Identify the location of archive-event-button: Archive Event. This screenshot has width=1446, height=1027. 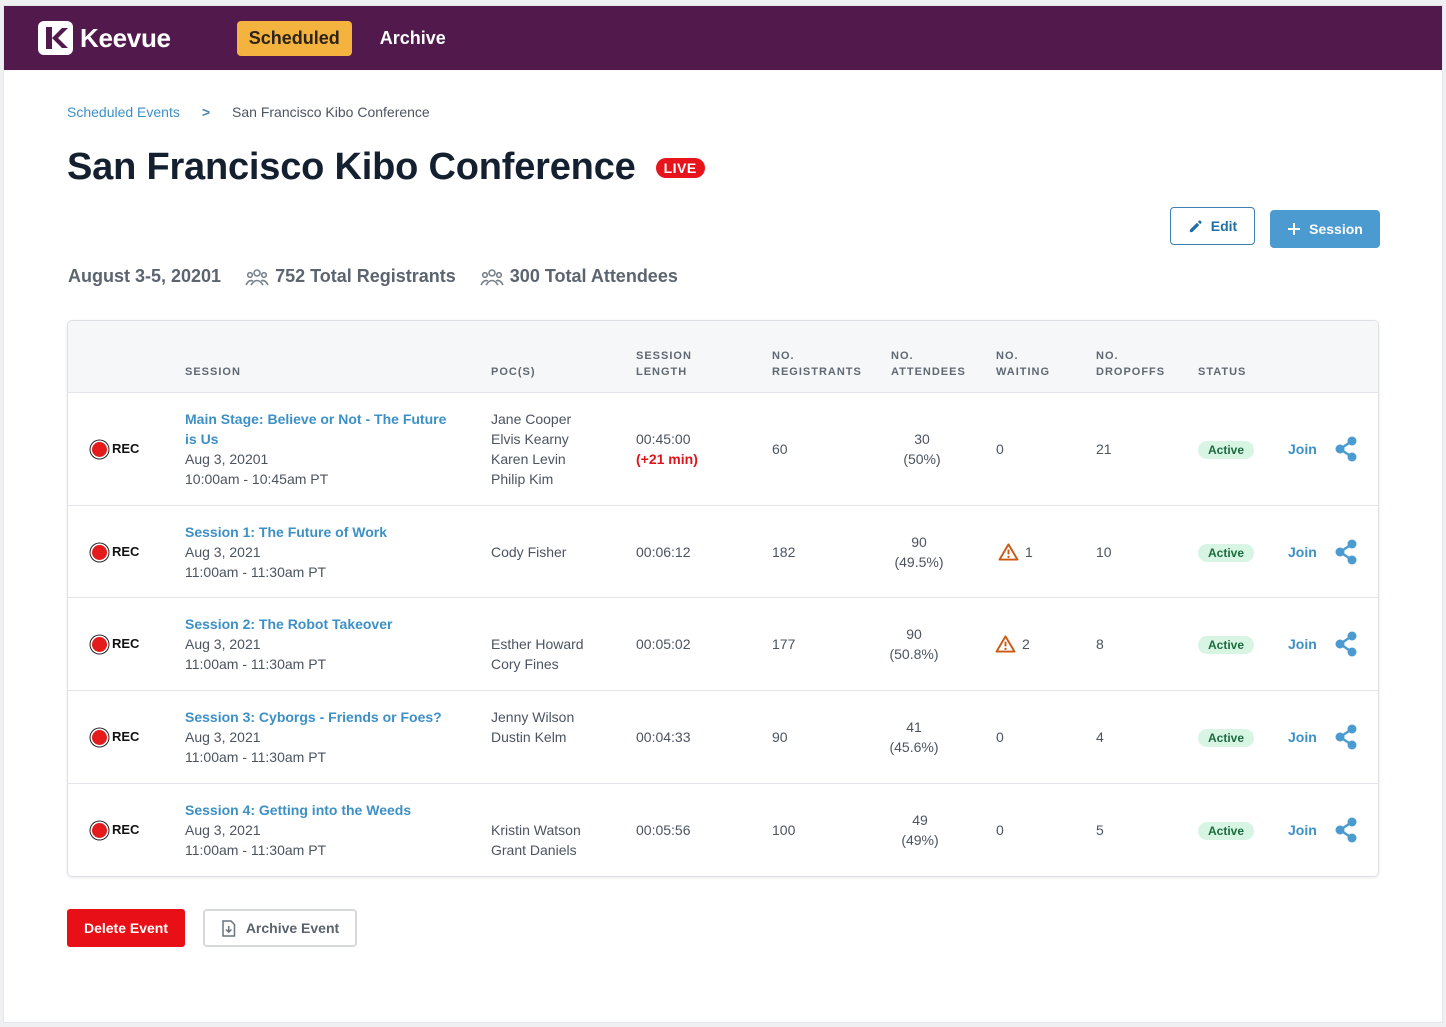
(280, 928).